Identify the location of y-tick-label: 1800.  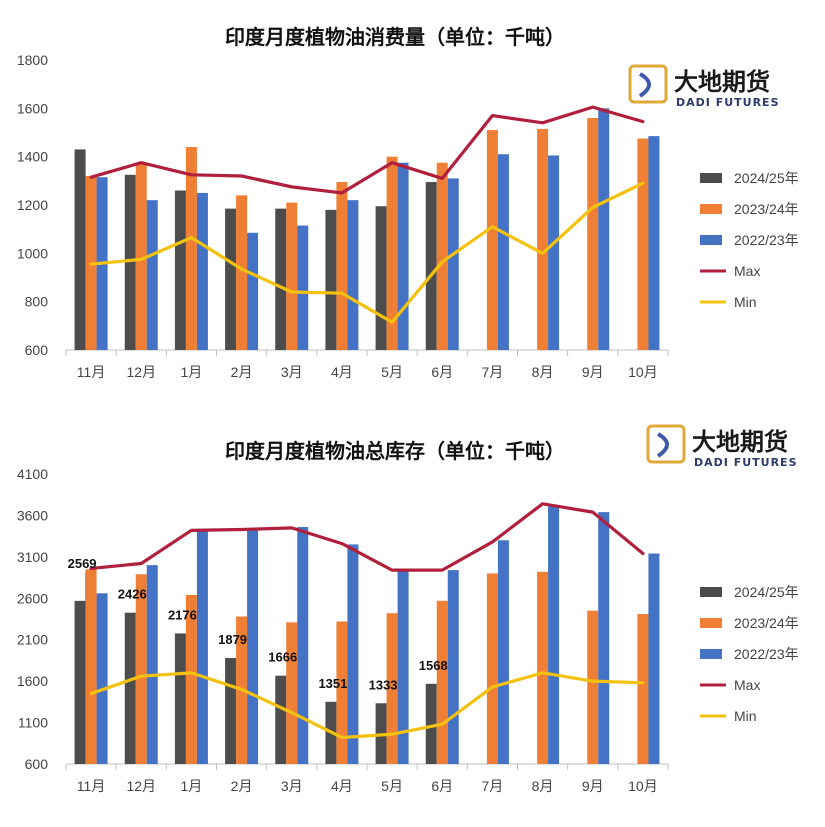
(32, 60).